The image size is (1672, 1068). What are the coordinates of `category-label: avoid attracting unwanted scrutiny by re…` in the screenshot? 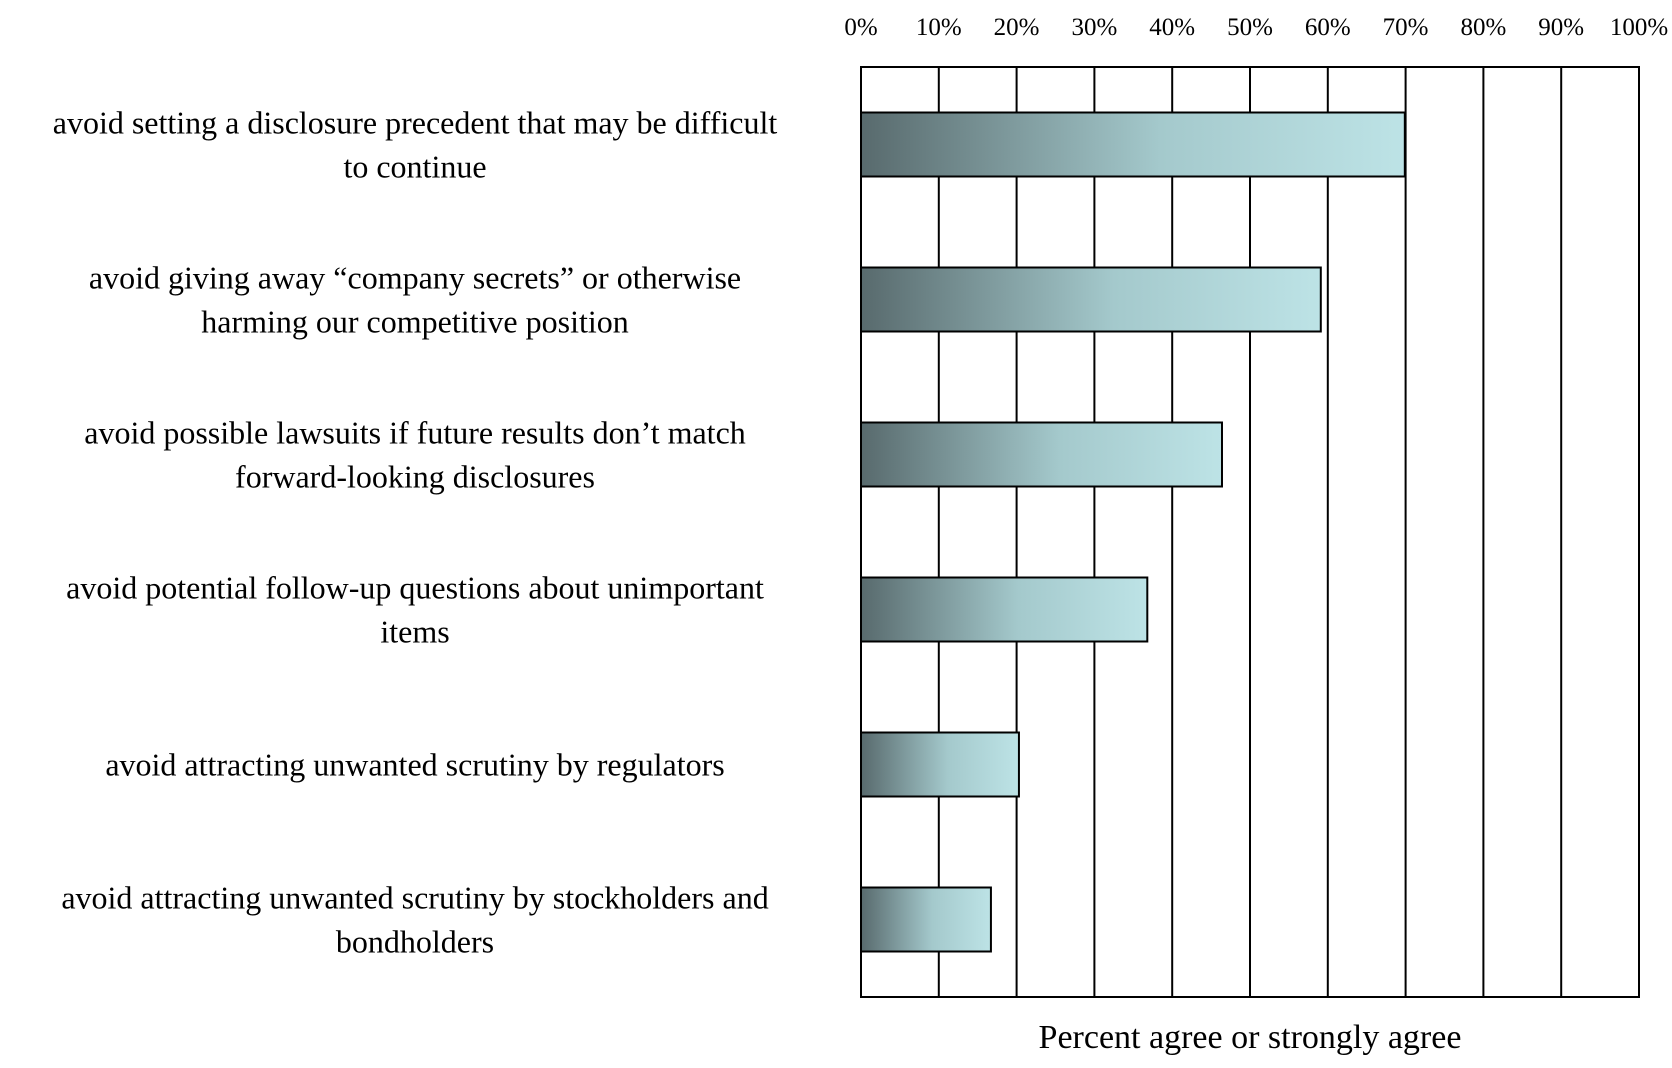 It's located at (414, 765).